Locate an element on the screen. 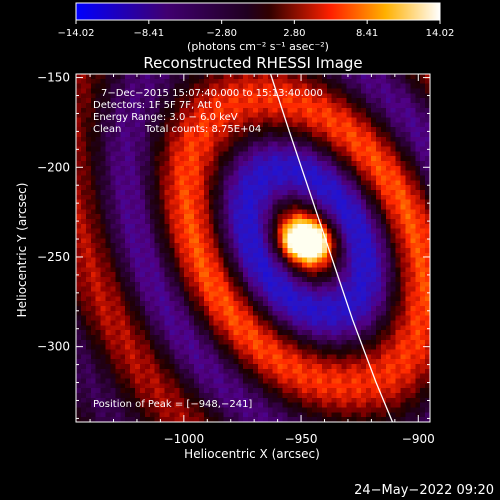 This screenshot has width=500, height=500. y-axis-label: Heliocentric Y (arcsec) is located at coordinates (22, 250).